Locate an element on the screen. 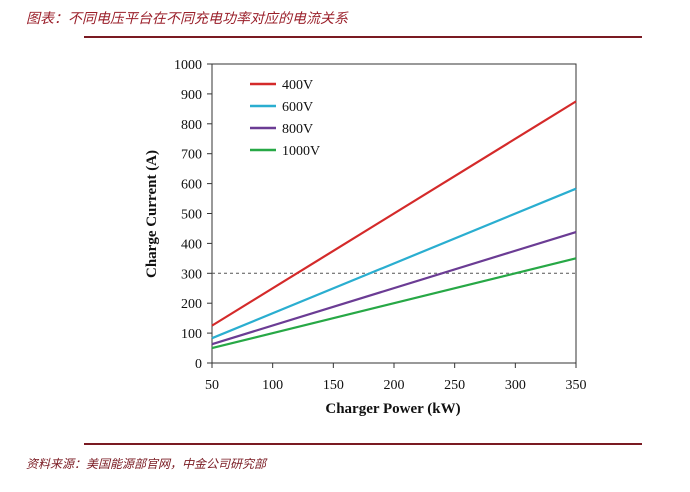  x-tick-label-1: 100 is located at coordinates (272, 385).